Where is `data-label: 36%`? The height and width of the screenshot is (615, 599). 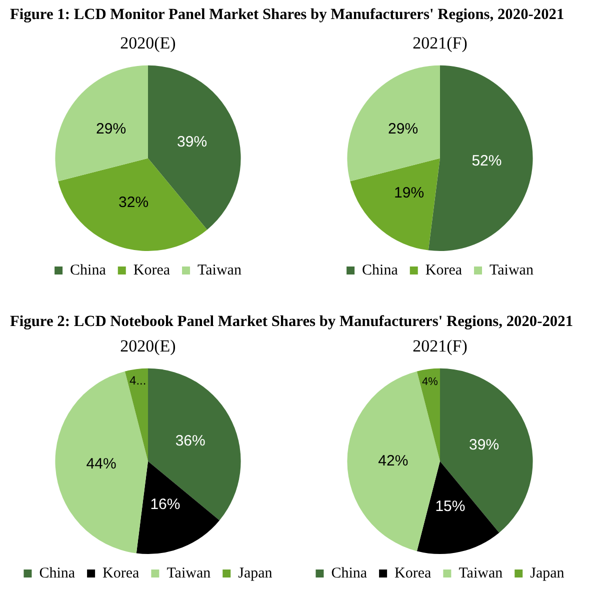
data-label: 36% is located at coordinates (190, 441).